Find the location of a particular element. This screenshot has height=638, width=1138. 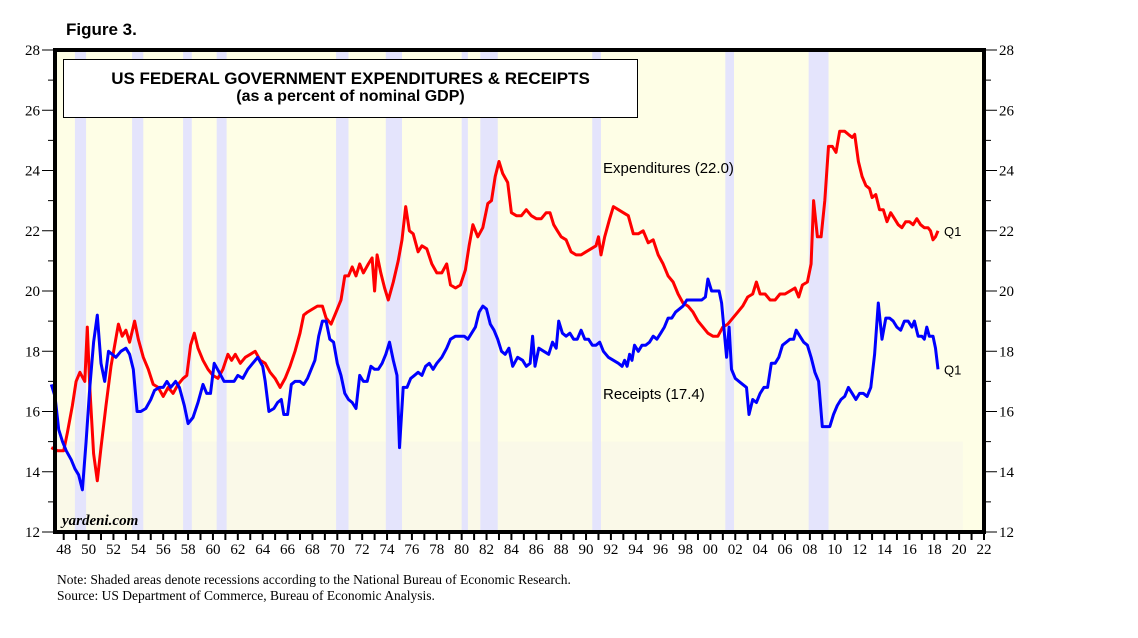

x-tick-label: 52 is located at coordinates (113, 550).